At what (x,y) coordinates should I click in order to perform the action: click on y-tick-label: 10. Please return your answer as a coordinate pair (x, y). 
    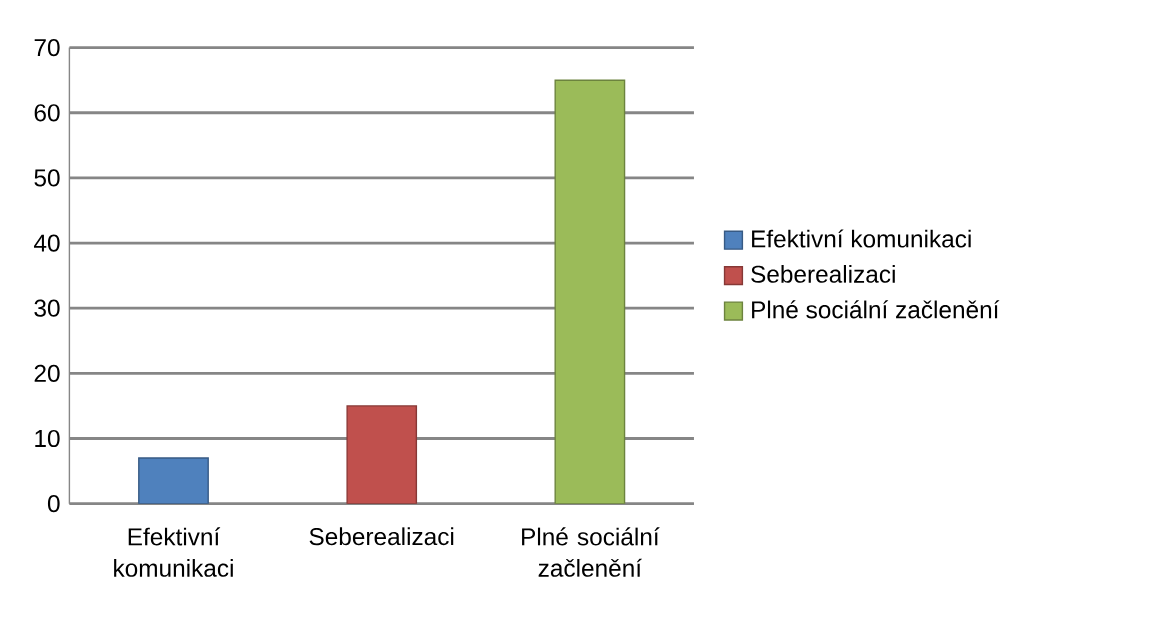
    Looking at the image, I should click on (47, 439).